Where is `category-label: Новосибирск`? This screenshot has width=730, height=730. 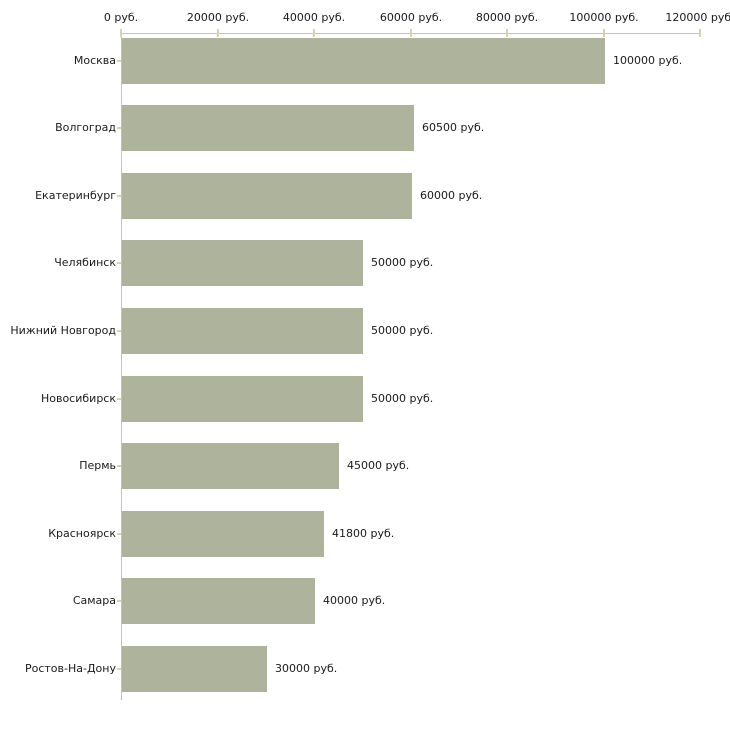
category-label: Новосибирск is located at coordinates (78, 398).